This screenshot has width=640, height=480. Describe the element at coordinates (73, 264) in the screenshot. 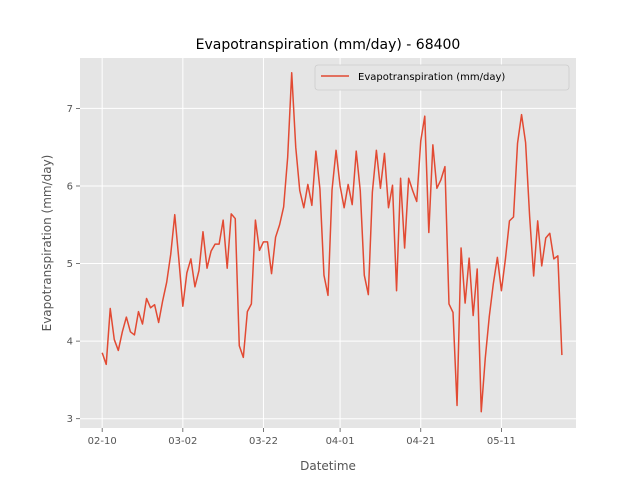

I see `y-axis: 3 4 5 6 7` at that location.